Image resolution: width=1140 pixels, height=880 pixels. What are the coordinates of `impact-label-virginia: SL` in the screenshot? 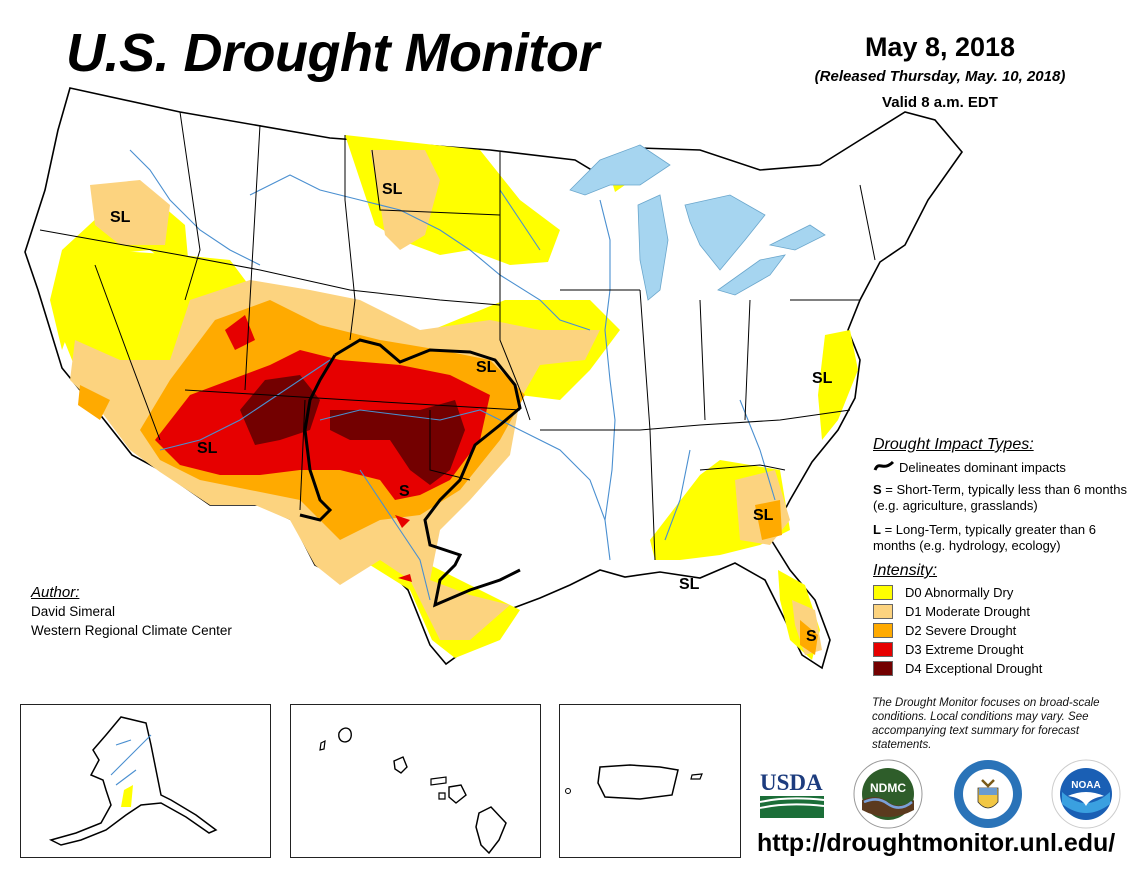 It's located at (822, 378).